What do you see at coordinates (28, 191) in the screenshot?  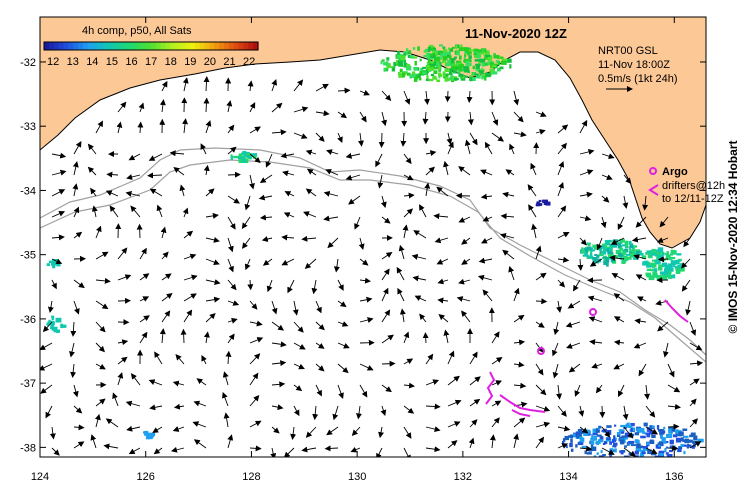 I see `y-tick-label: -34` at bounding box center [28, 191].